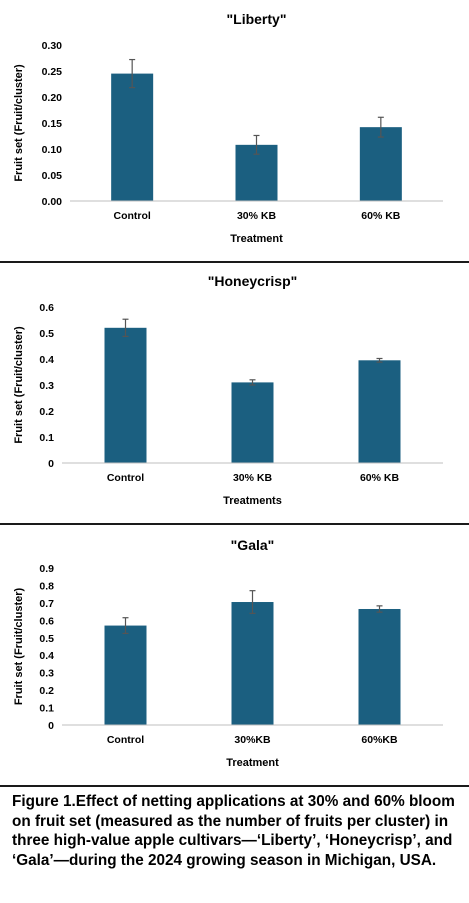 Image resolution: width=469 pixels, height=903 pixels. I want to click on gala-chart-title: "Gala", so click(253, 545).